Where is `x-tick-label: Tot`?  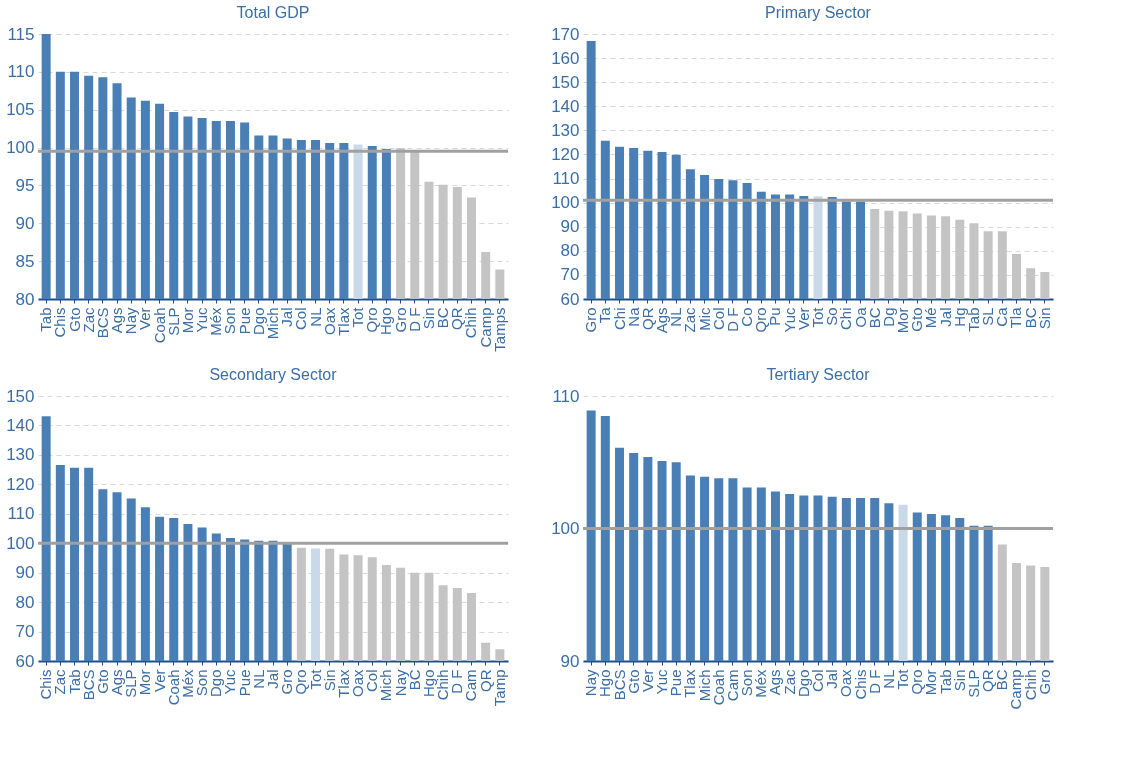 x-tick-label: Tot is located at coordinates (817, 317).